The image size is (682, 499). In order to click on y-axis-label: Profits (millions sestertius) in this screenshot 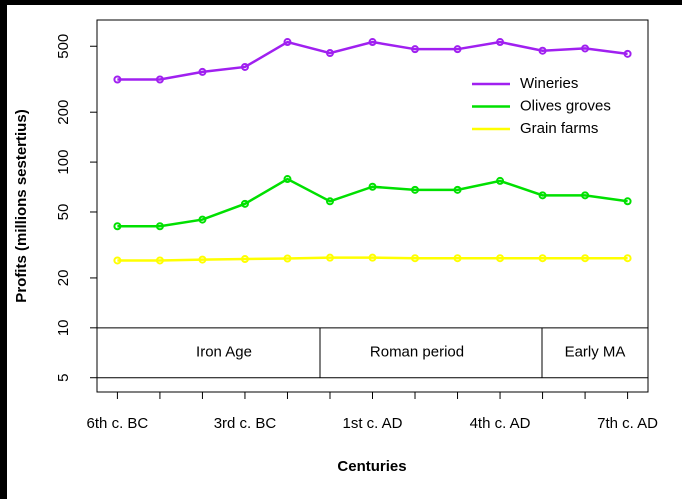, I will do `click(21, 205)`.